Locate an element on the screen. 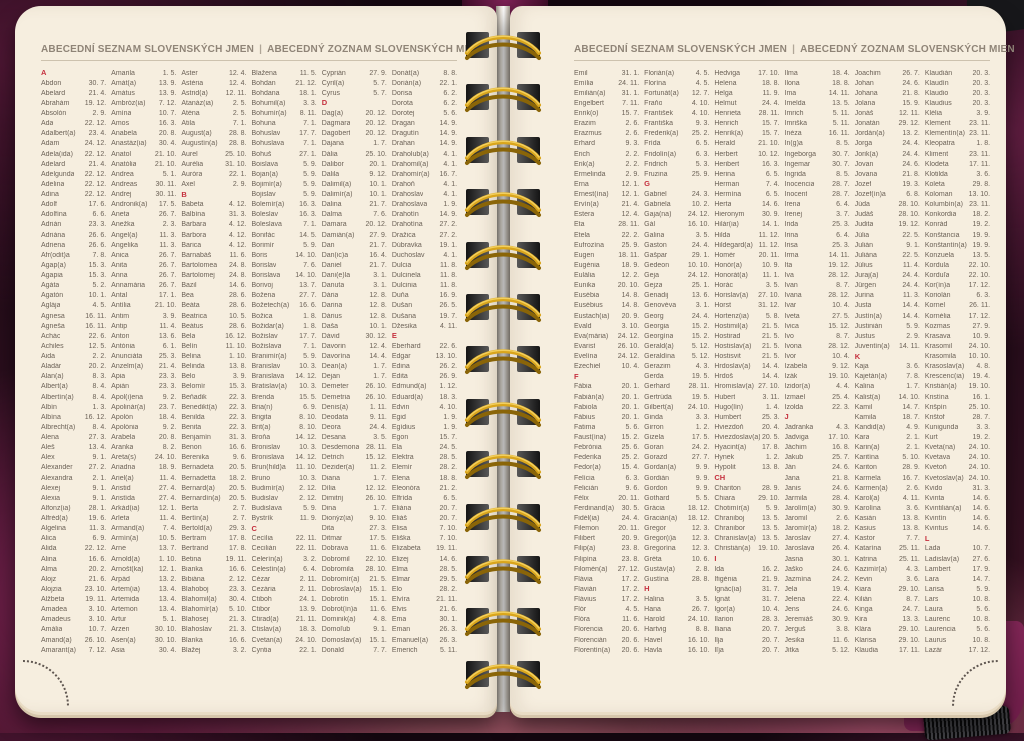 This screenshot has width=1024, height=741. name-label: Bohdana is located at coordinates (265, 93).